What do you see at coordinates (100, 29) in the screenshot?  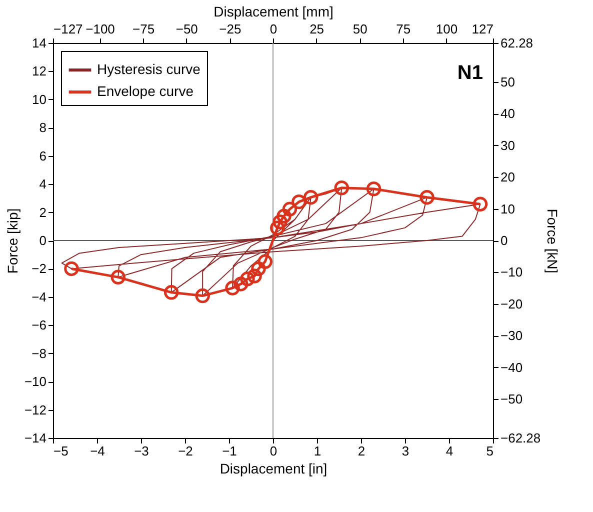 I see `x2-tick-label: −100` at bounding box center [100, 29].